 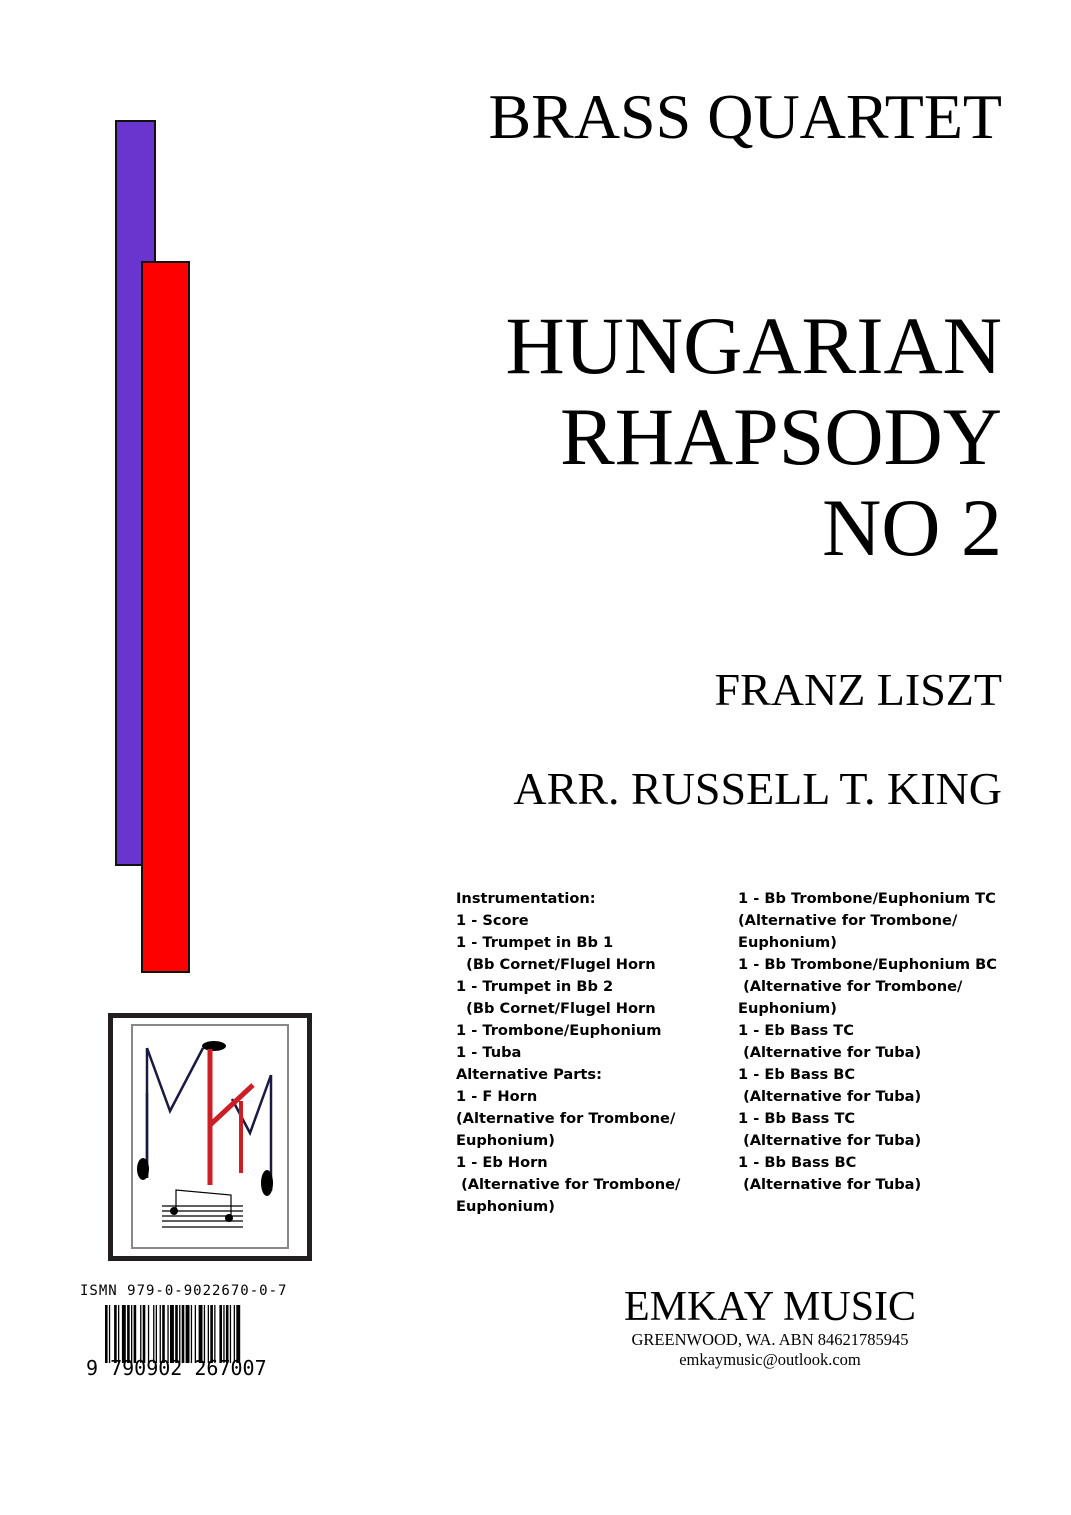 I want to click on instrumentation-line: 1 - Score, so click(x=492, y=920).